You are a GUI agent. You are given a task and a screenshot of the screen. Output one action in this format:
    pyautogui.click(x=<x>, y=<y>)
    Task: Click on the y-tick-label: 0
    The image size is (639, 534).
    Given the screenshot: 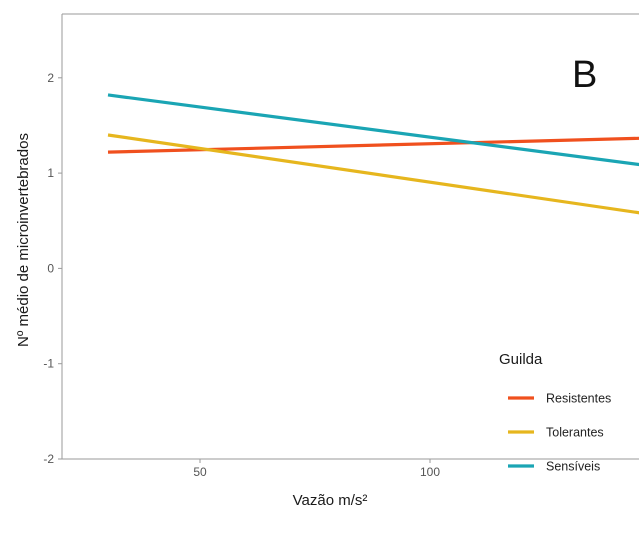 What is the action you would take?
    pyautogui.click(x=50, y=268)
    